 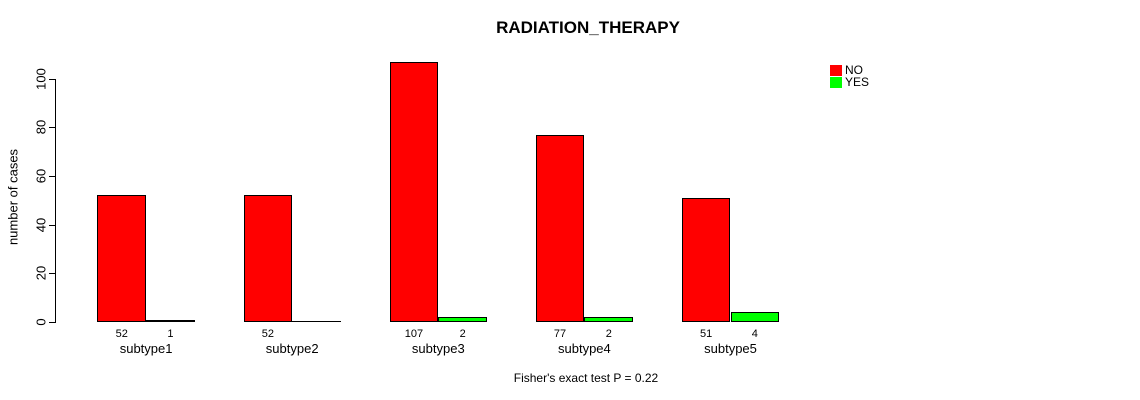 I want to click on y-axis-tick-label-text: 40, so click(x=41, y=224).